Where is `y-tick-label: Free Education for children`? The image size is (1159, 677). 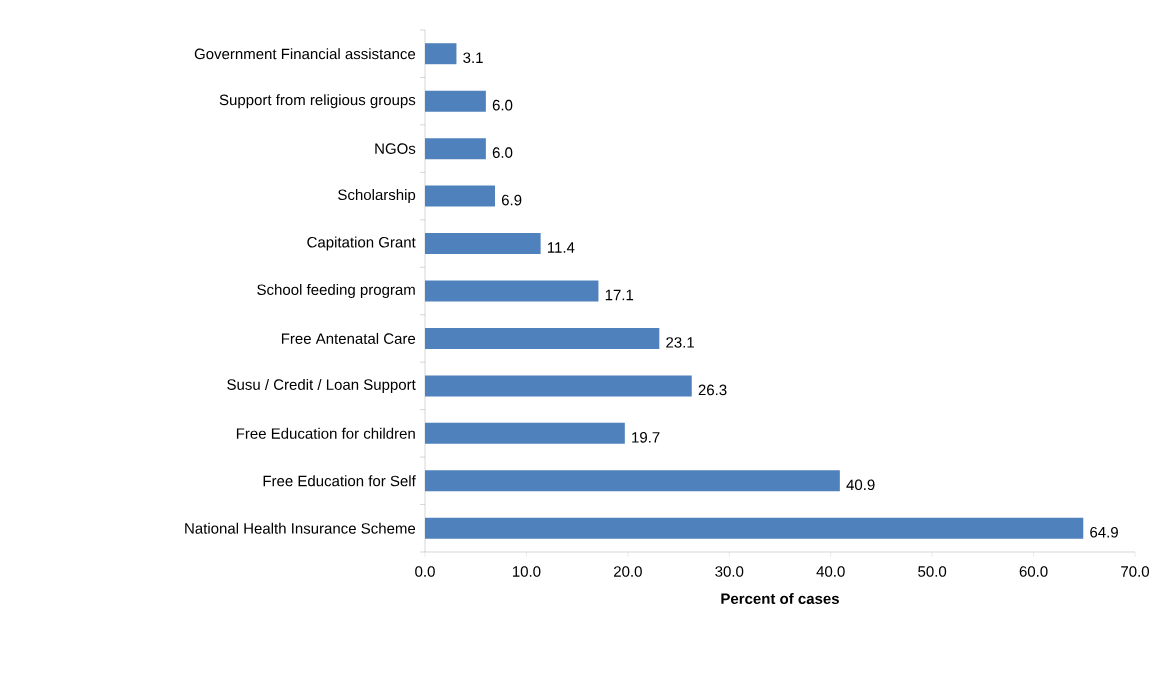 y-tick-label: Free Education for children is located at coordinates (325, 433).